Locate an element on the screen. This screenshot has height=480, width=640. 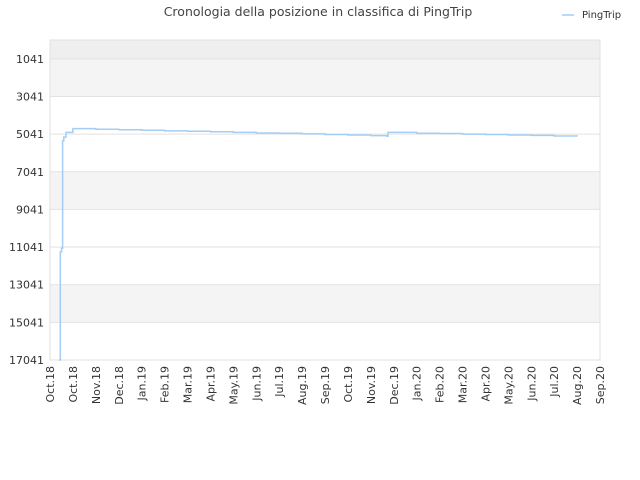
x-tick-label: Aug.20 is located at coordinates (577, 385).